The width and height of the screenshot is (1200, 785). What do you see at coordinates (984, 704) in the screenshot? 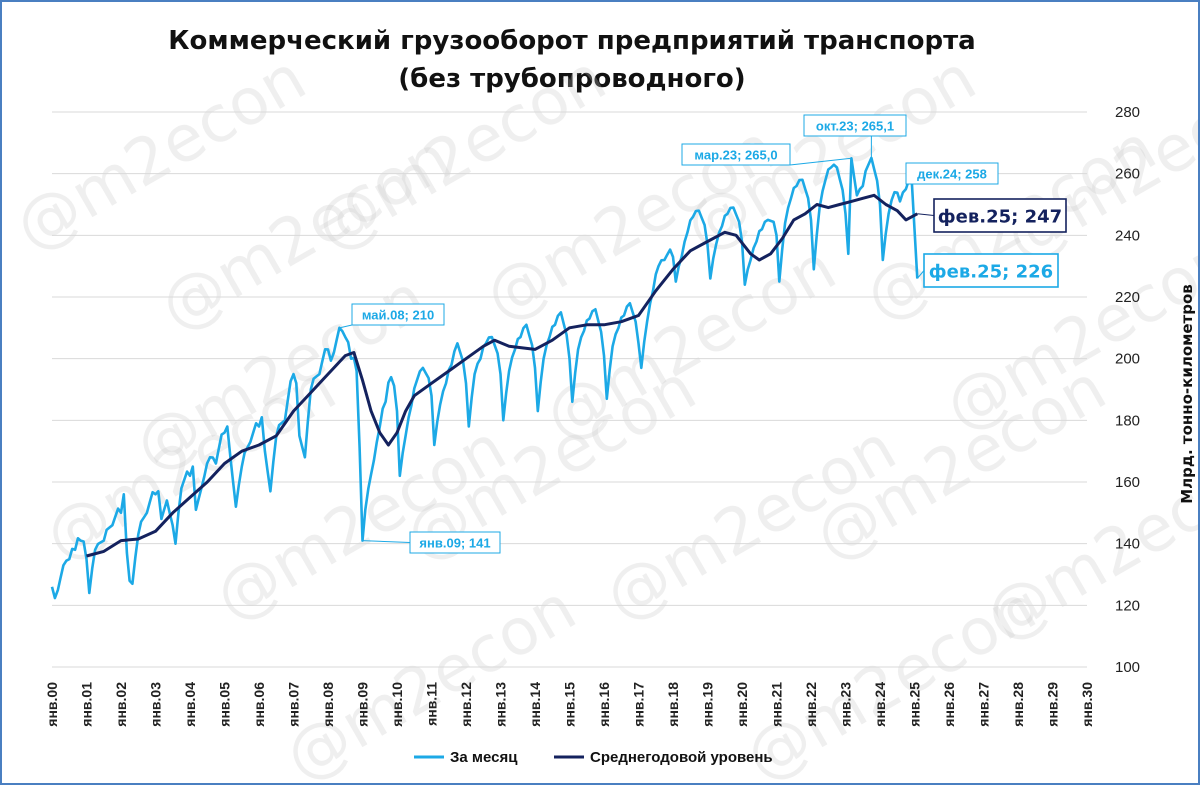
I see `x-tick-label: янв.27` at bounding box center [984, 704].